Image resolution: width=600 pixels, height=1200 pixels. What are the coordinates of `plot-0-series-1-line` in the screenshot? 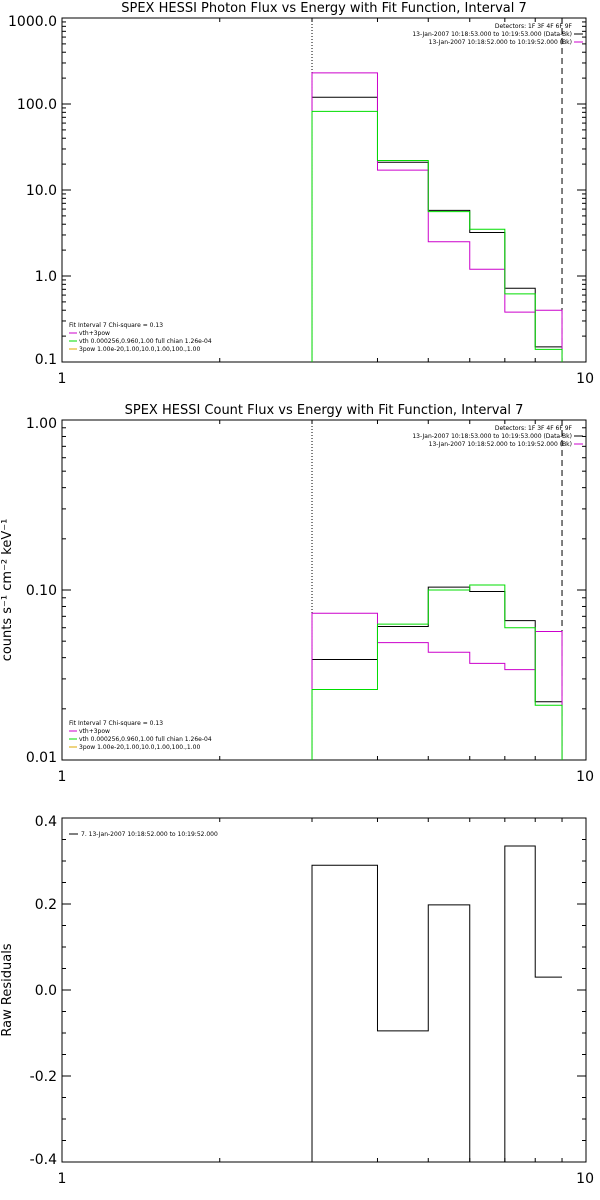 It's located at (437, 217).